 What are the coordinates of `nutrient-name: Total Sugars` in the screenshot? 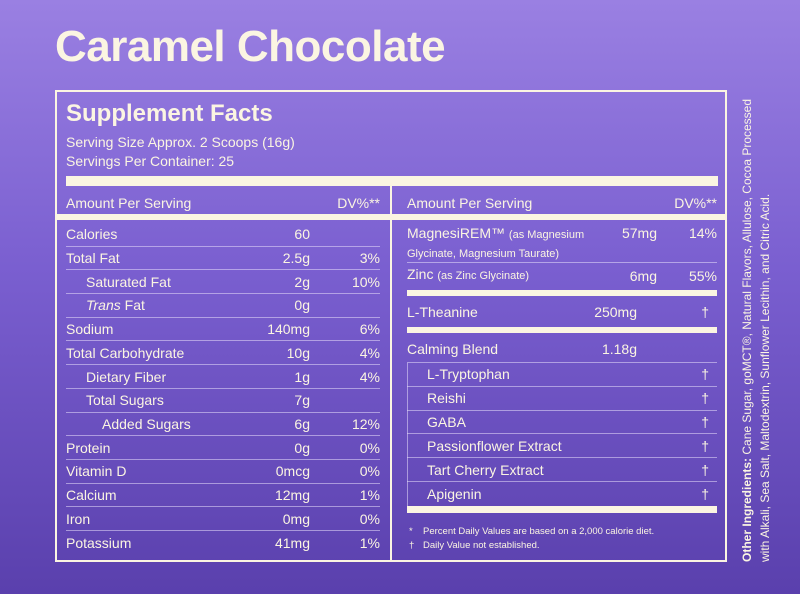 It's located at (125, 400).